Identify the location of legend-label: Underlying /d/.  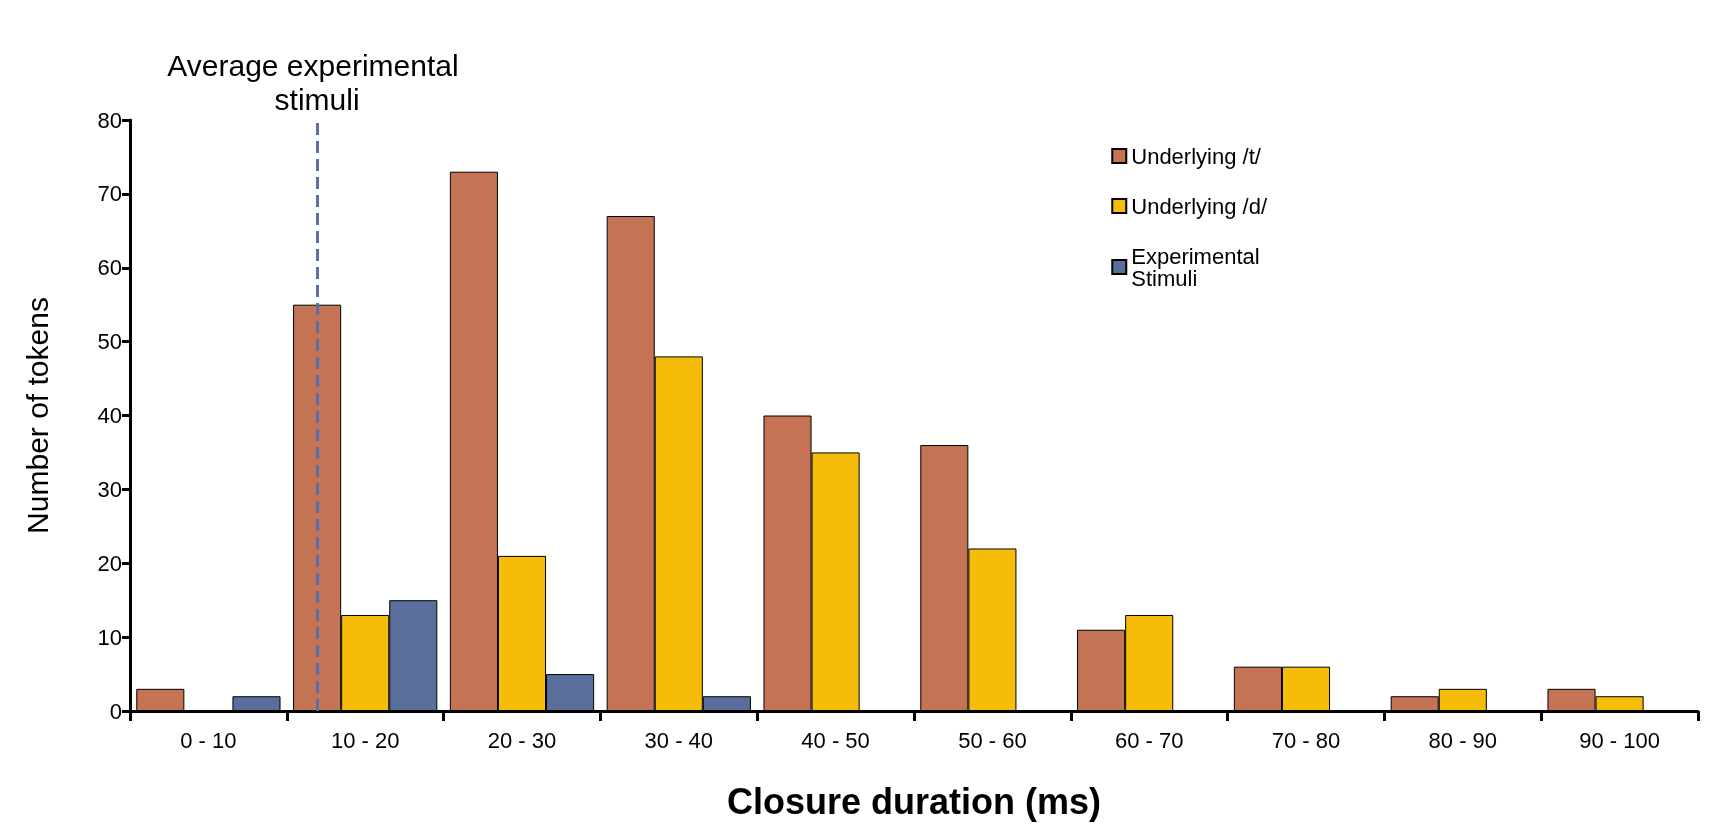
(1199, 206).